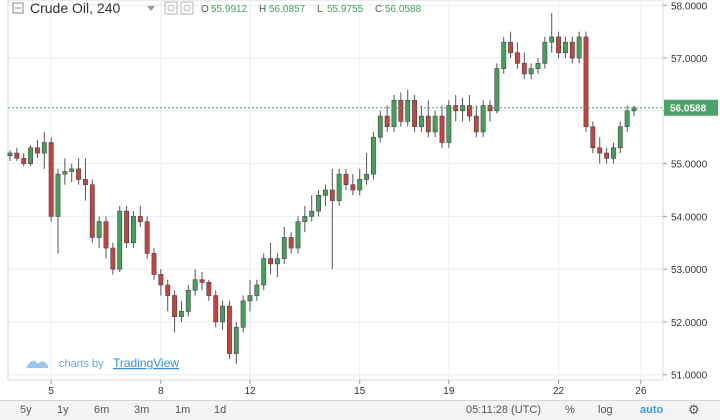 The height and width of the screenshot is (420, 720). Describe the element at coordinates (151, 8) in the screenshot. I see `chevron-down-icon` at that location.